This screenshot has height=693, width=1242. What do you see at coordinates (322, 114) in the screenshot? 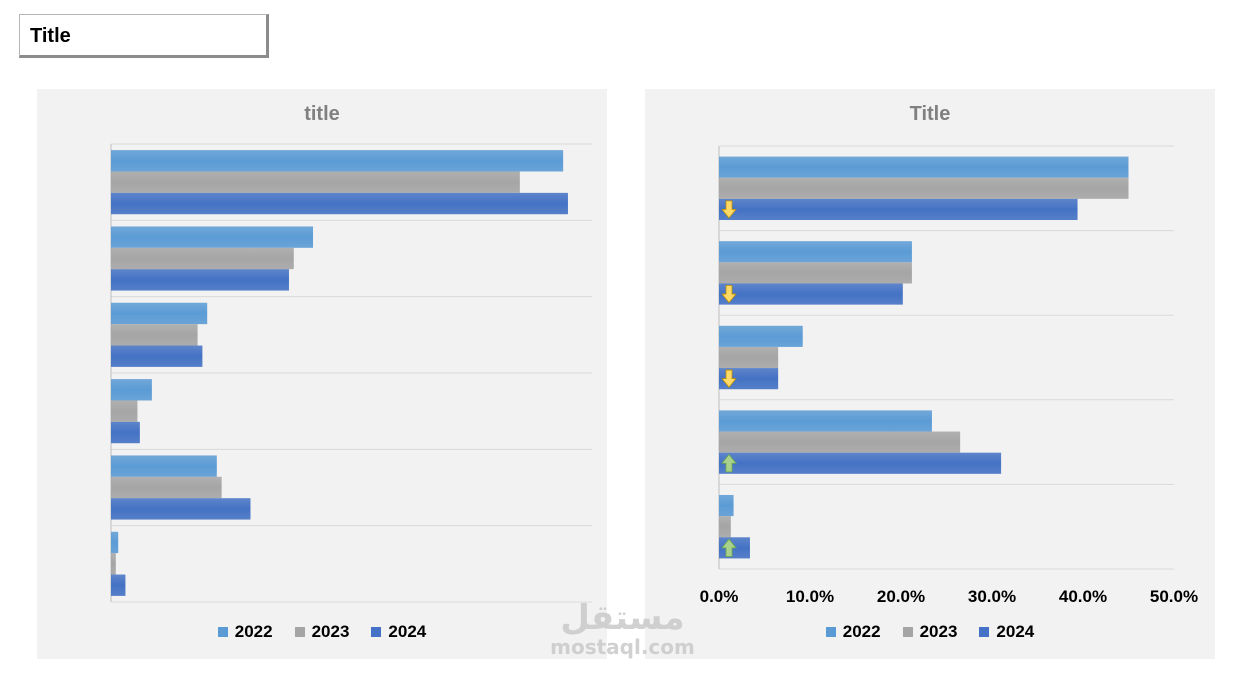
I see `chart-left-title: title` at bounding box center [322, 114].